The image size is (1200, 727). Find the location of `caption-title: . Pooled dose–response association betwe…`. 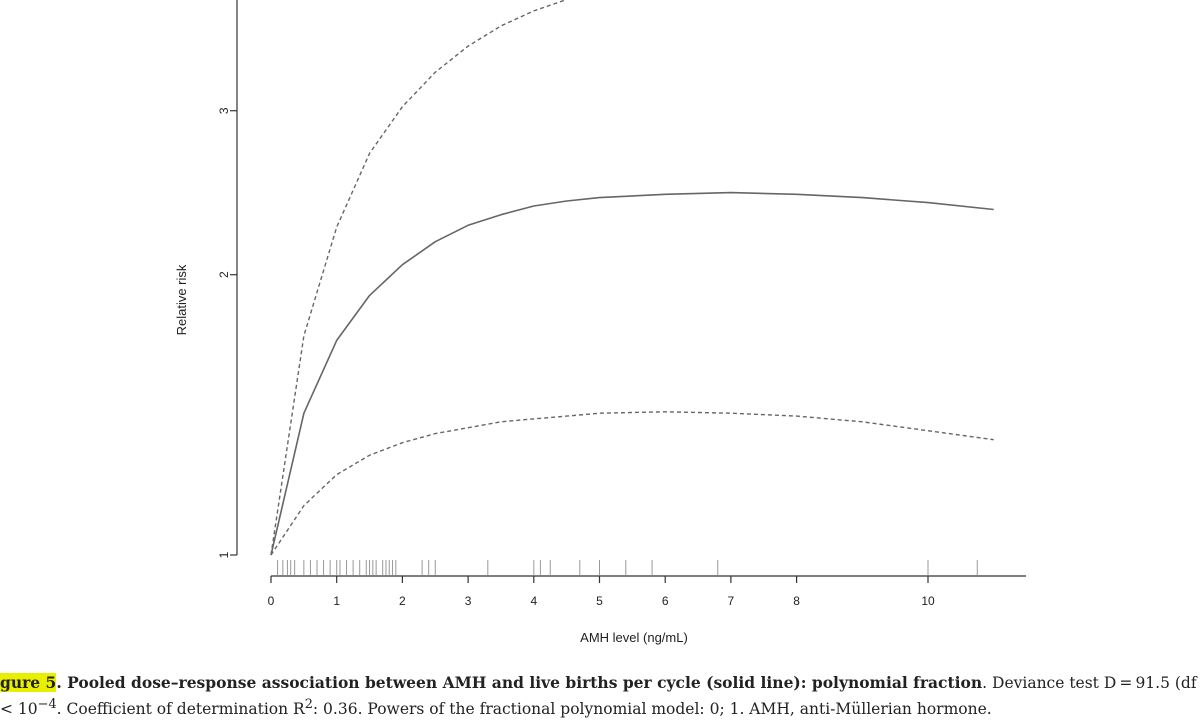

caption-title: . Pooled dose–response association betwe… is located at coordinates (519, 682).